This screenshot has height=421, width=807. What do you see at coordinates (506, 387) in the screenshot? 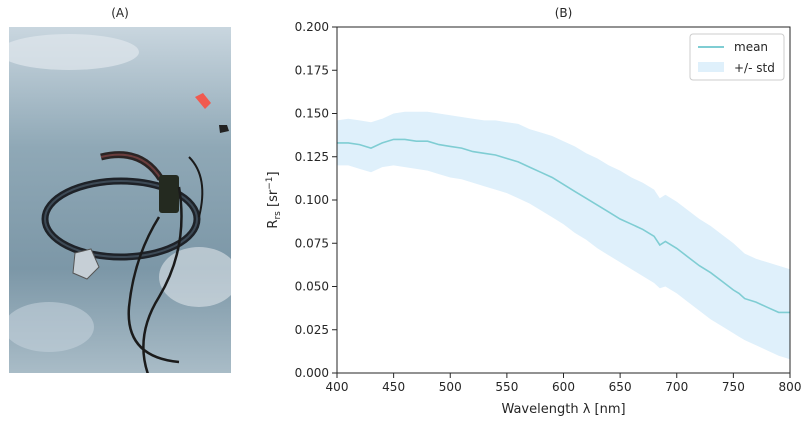
I see `x-tick-label: 550` at bounding box center [506, 387].